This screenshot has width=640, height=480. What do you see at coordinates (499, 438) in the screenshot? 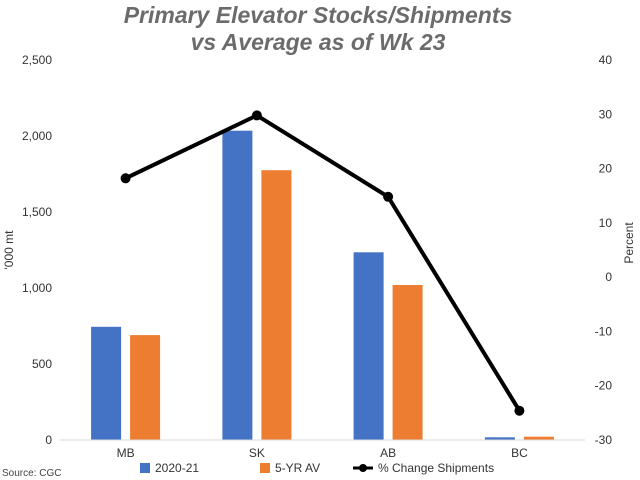
I see `bar-2020-21-bc` at bounding box center [499, 438].